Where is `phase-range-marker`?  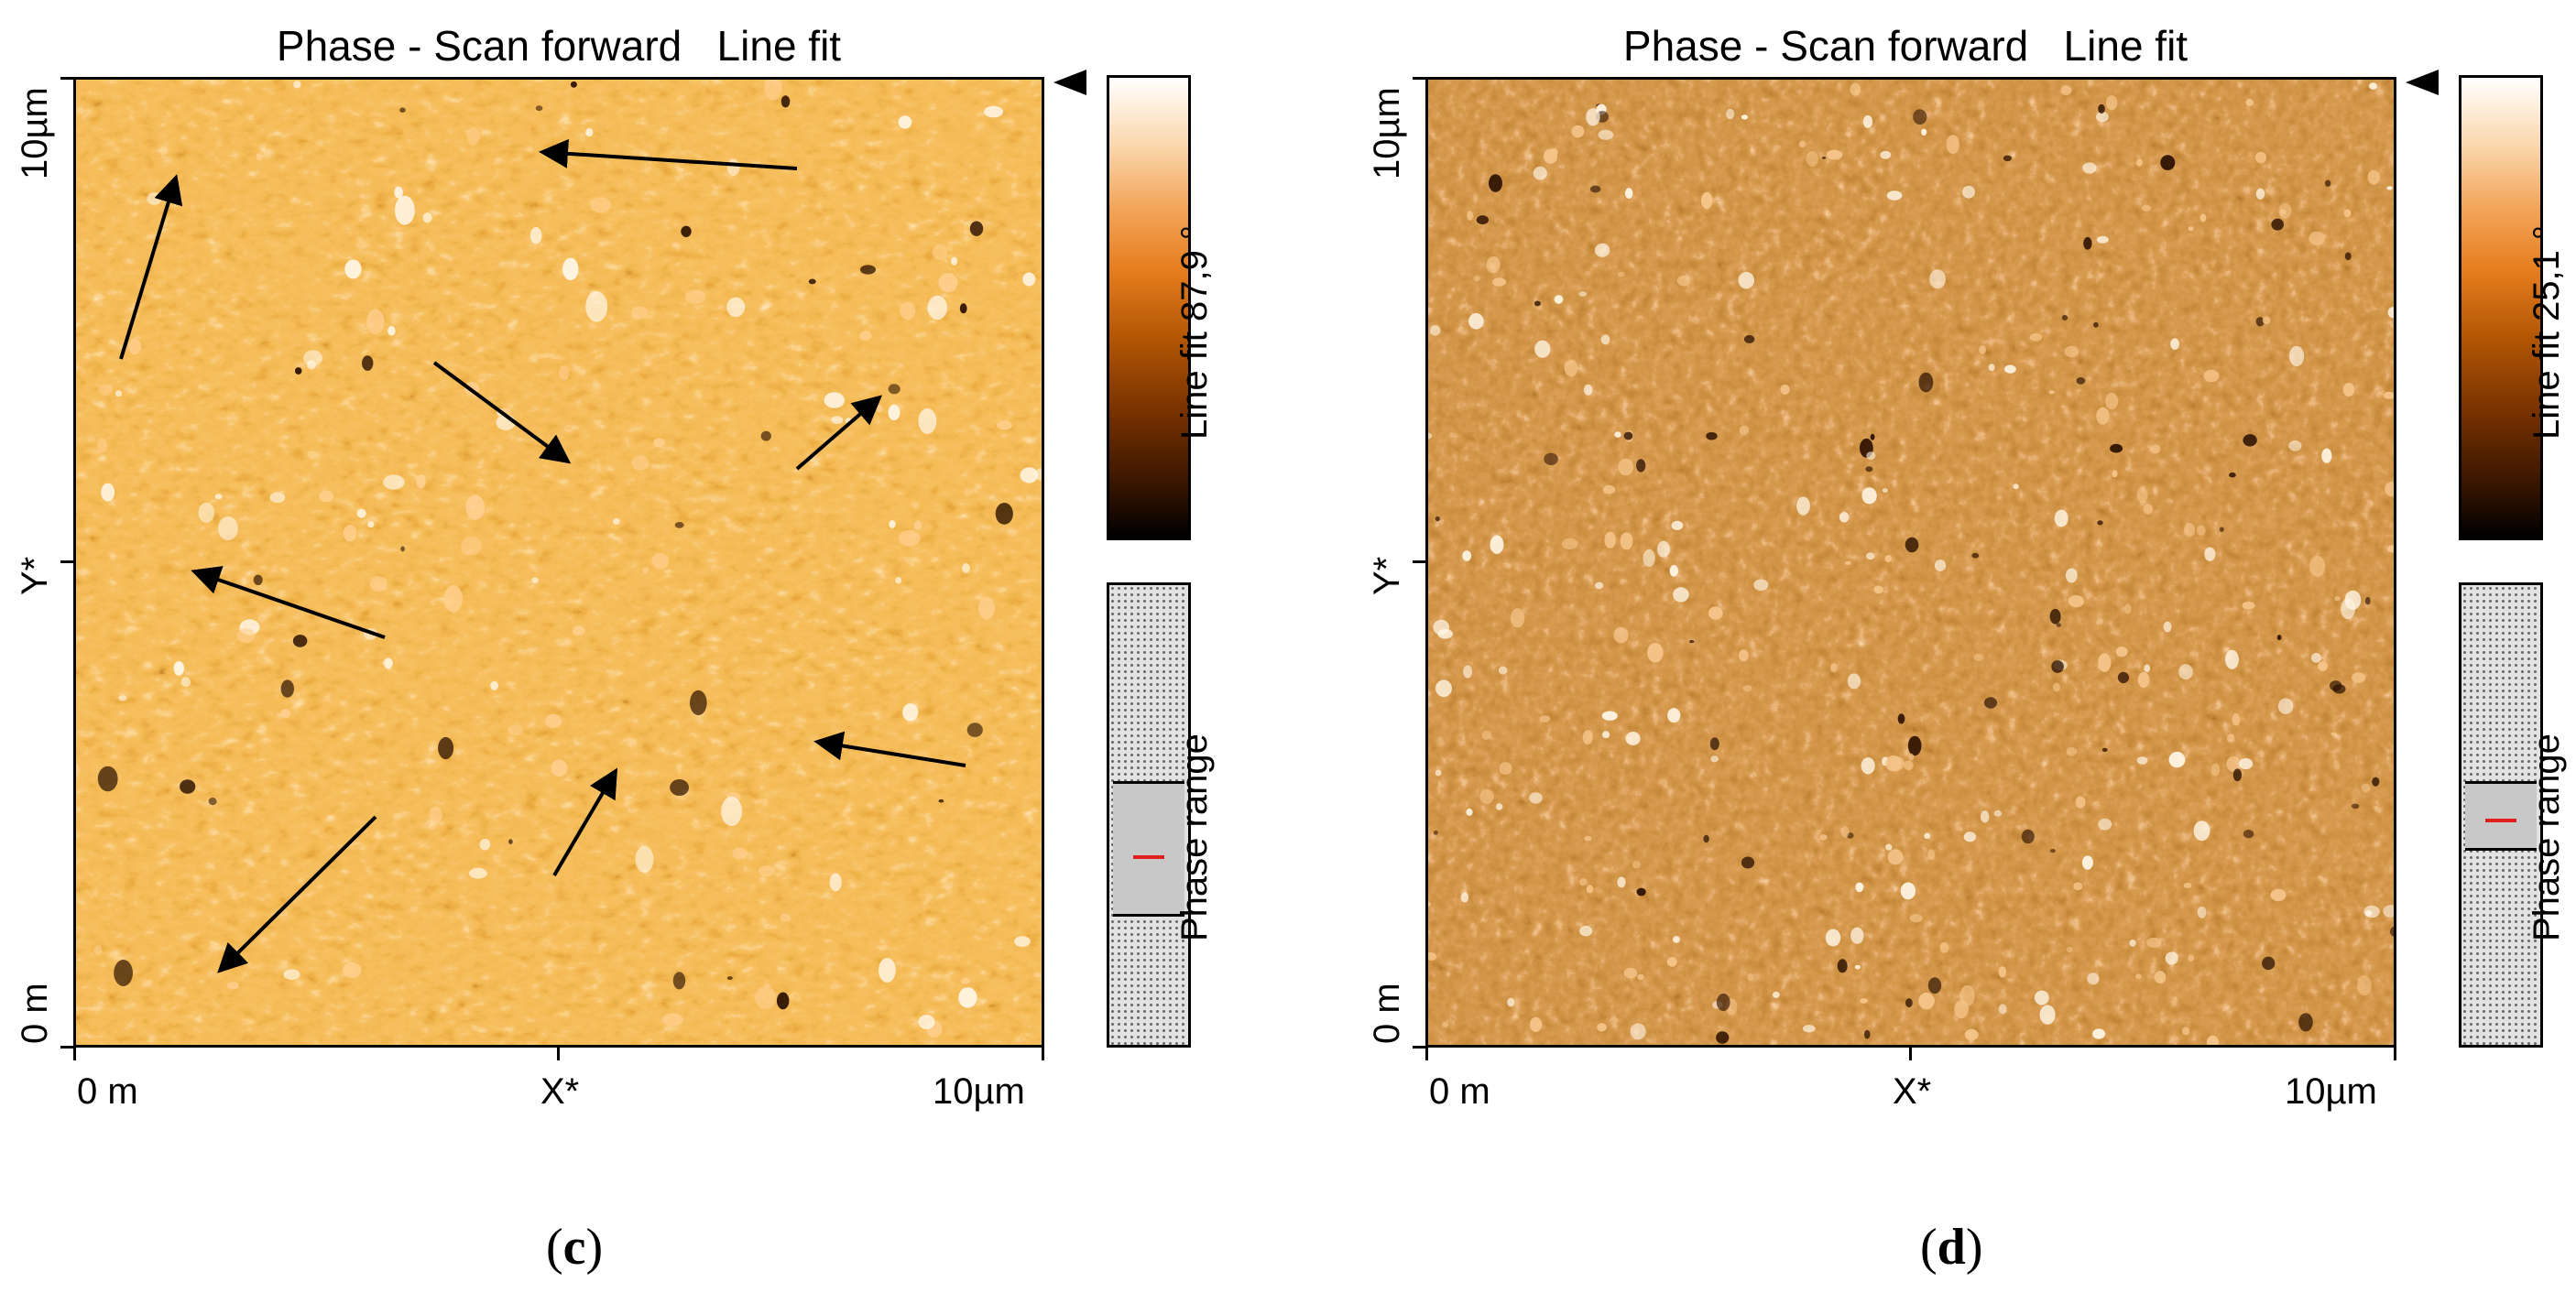 phase-range-marker is located at coordinates (1149, 857).